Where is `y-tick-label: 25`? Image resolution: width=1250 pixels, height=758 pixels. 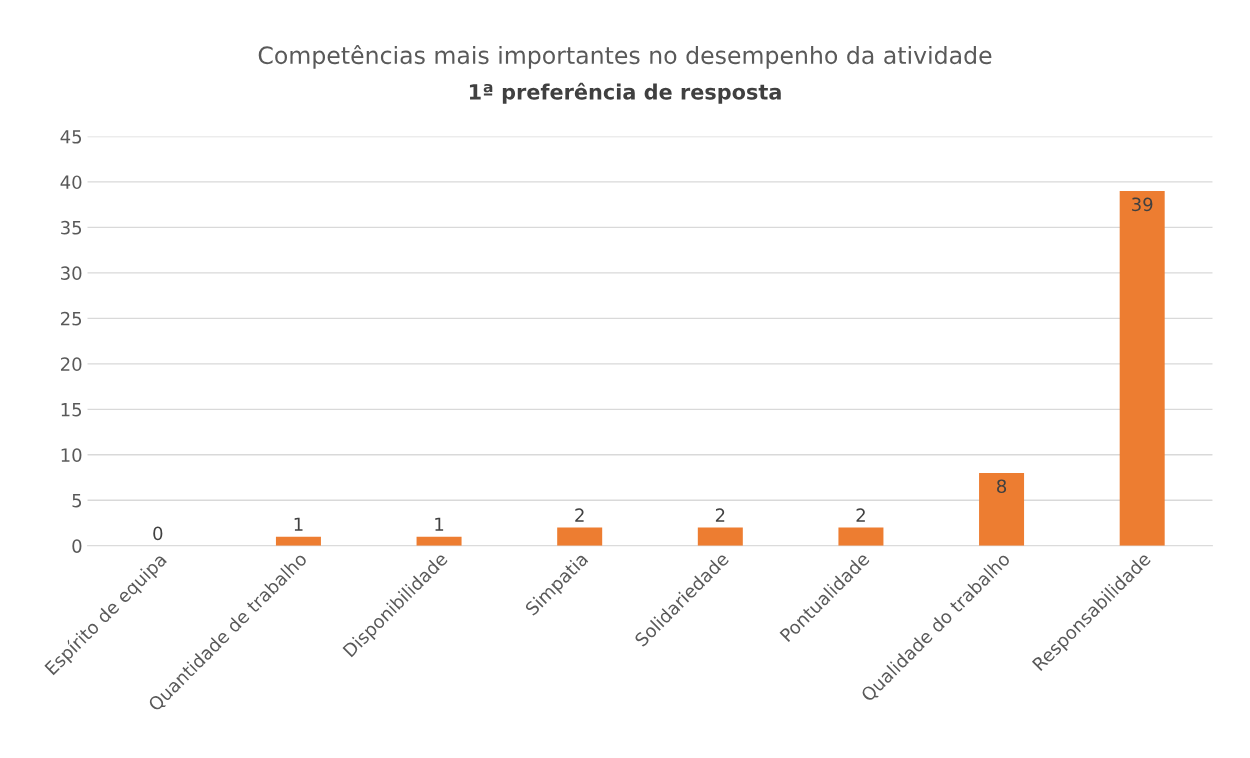
y-tick-label: 25 is located at coordinates (71, 318).